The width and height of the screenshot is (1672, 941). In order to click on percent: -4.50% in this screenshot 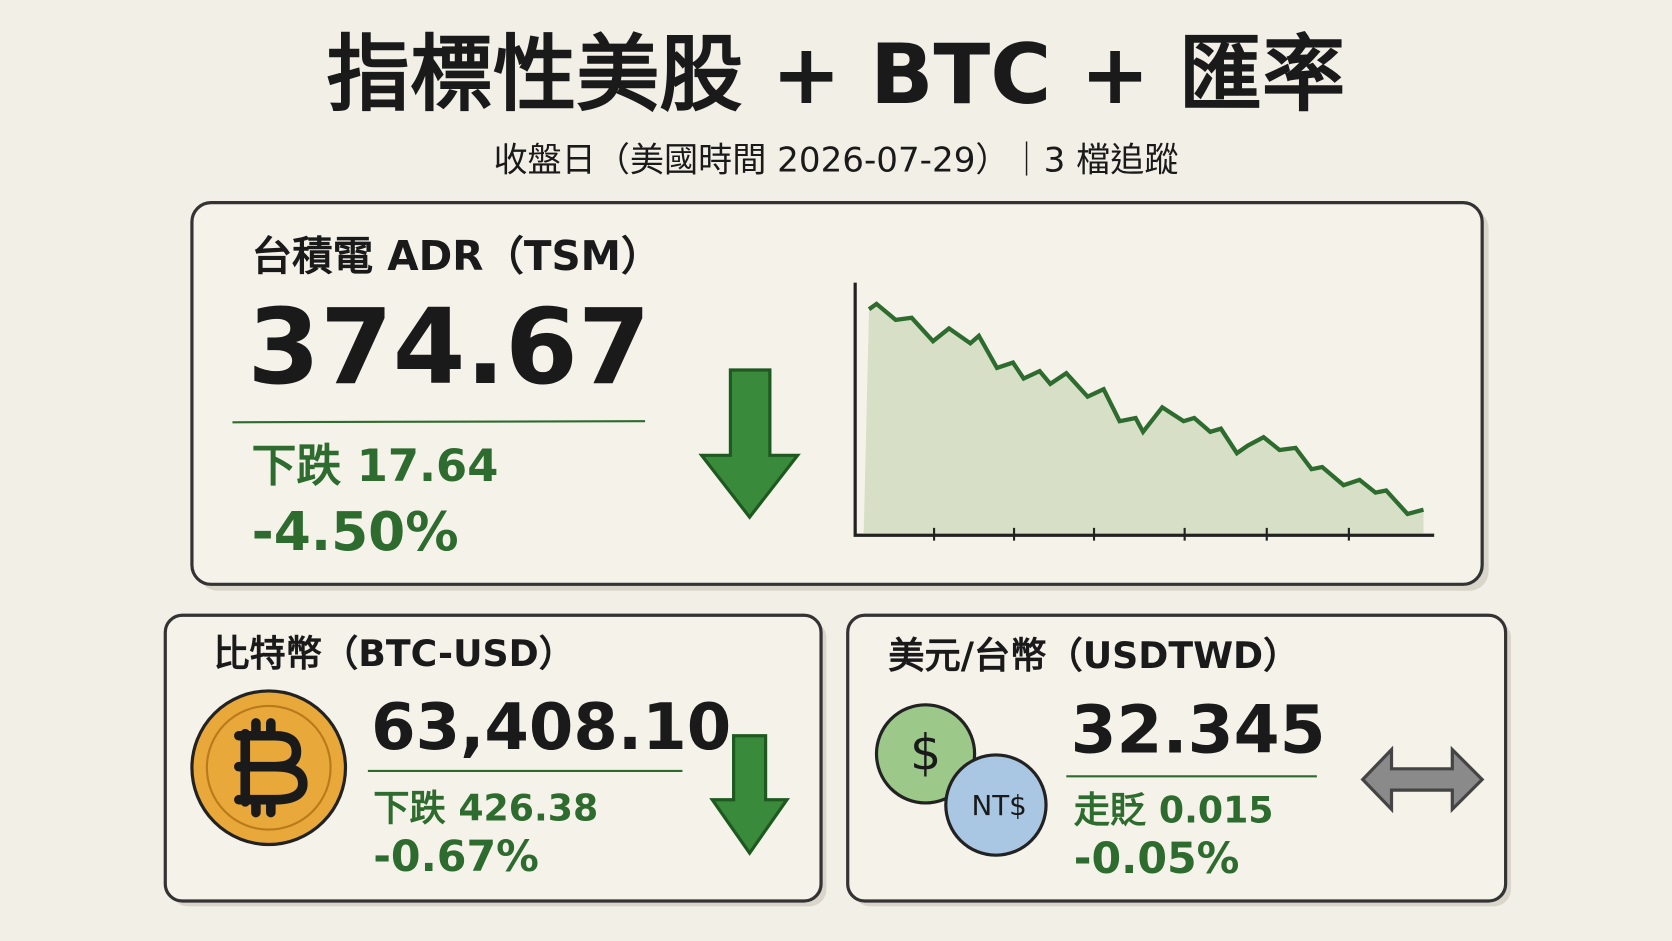, I will do `click(355, 532)`.